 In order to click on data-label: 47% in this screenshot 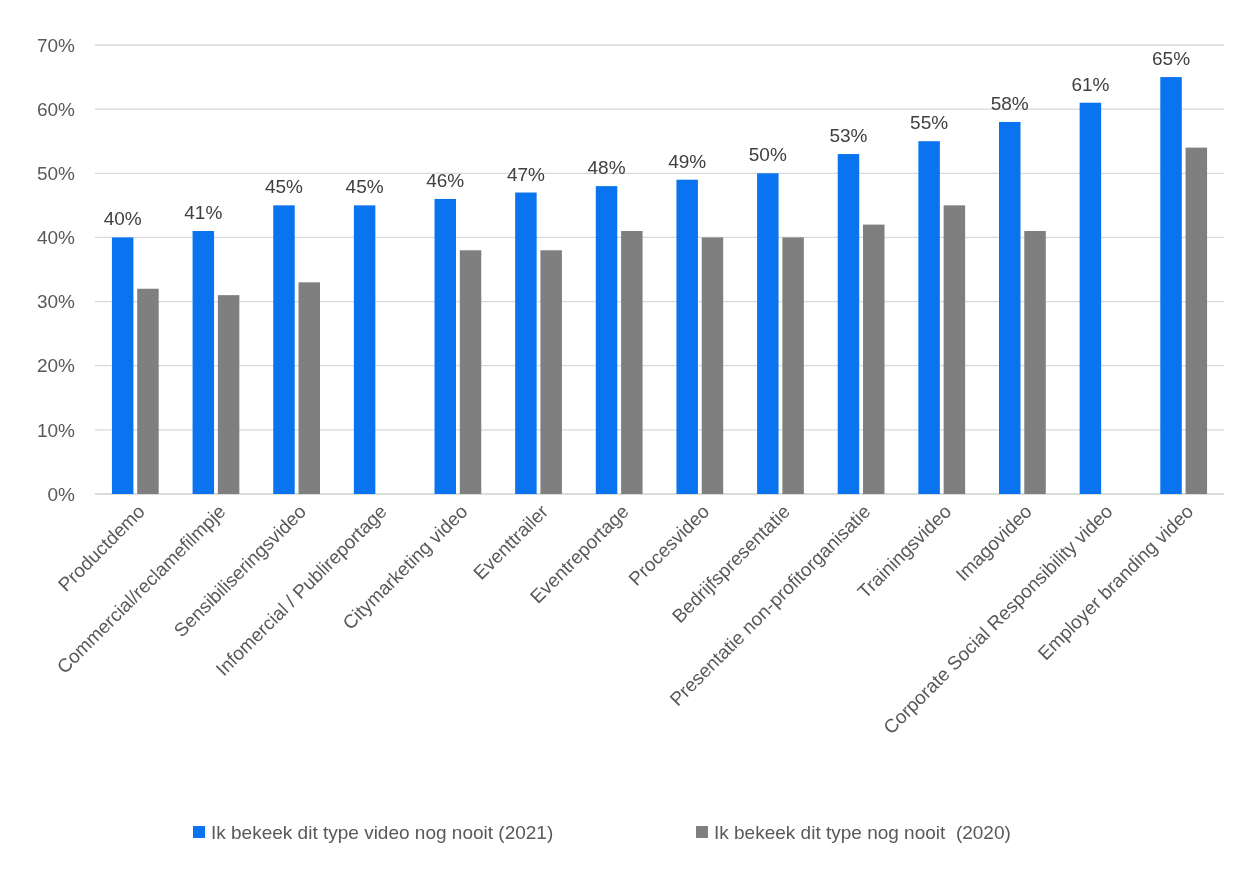, I will do `click(526, 174)`.